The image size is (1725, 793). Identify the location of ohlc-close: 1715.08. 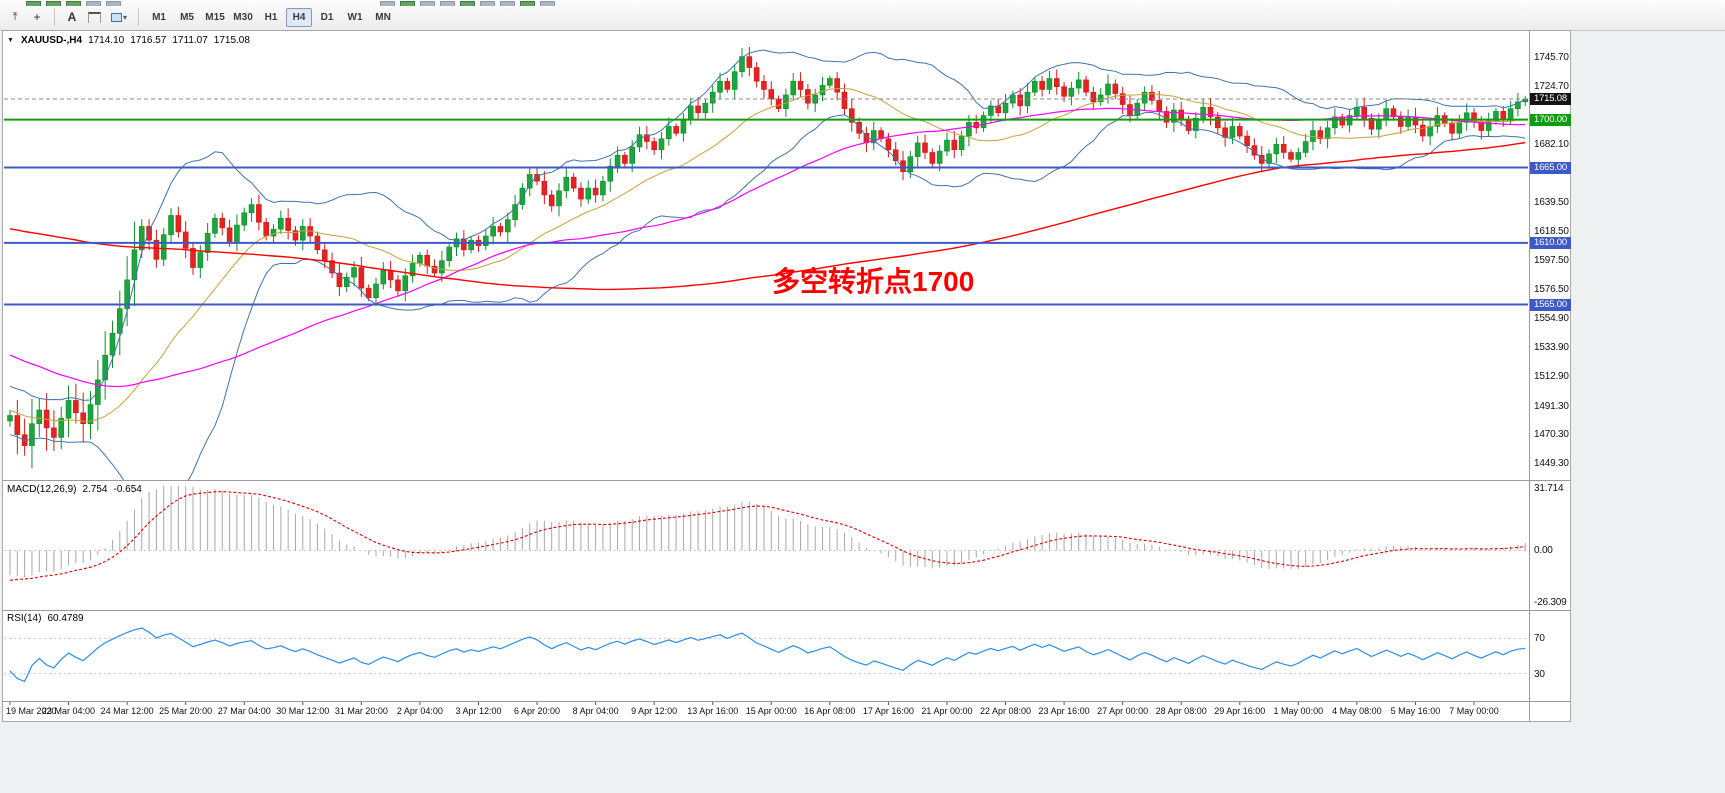
(231, 40).